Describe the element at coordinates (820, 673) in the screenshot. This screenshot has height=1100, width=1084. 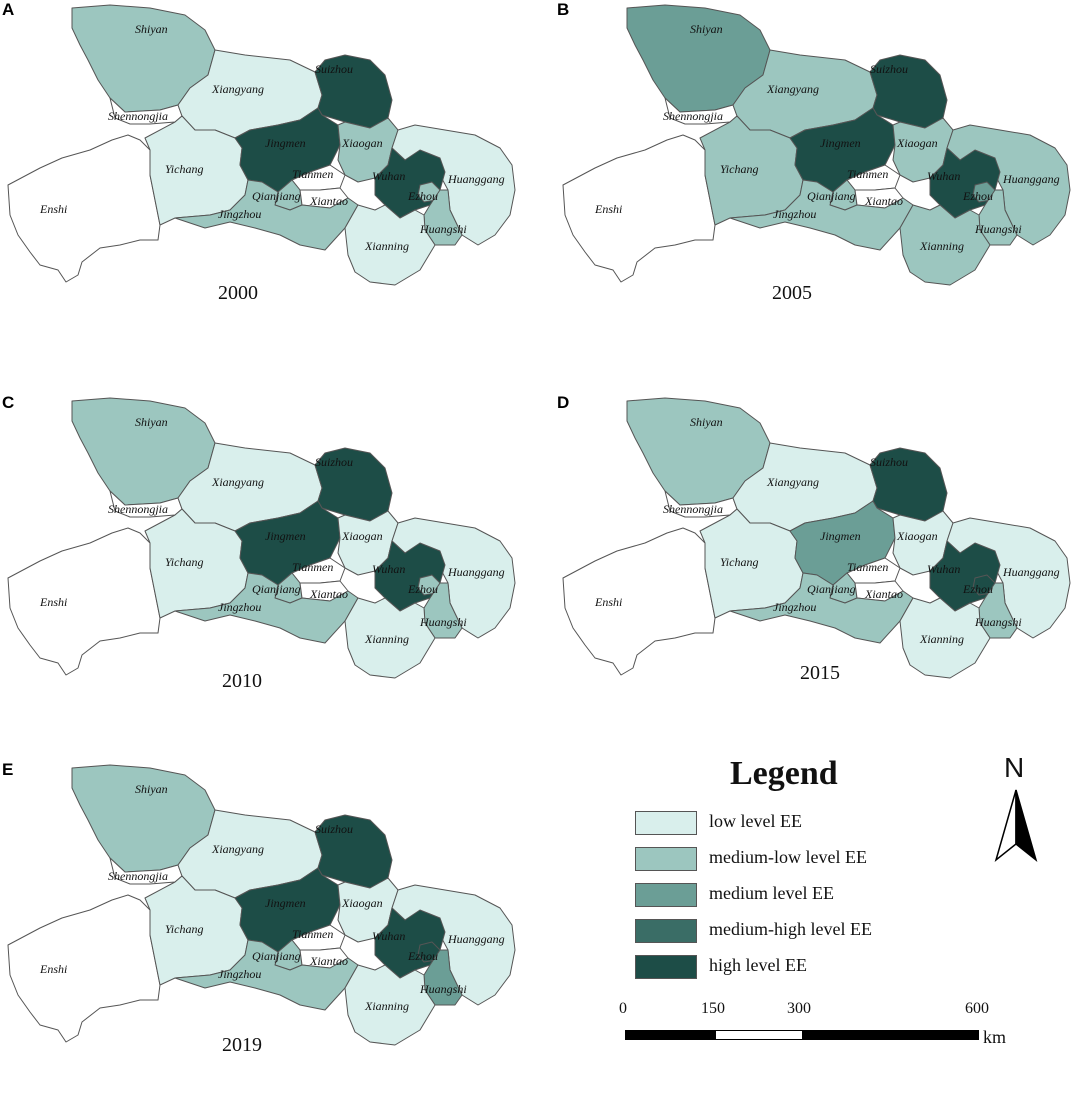
I see `panel-year: 2015` at that location.